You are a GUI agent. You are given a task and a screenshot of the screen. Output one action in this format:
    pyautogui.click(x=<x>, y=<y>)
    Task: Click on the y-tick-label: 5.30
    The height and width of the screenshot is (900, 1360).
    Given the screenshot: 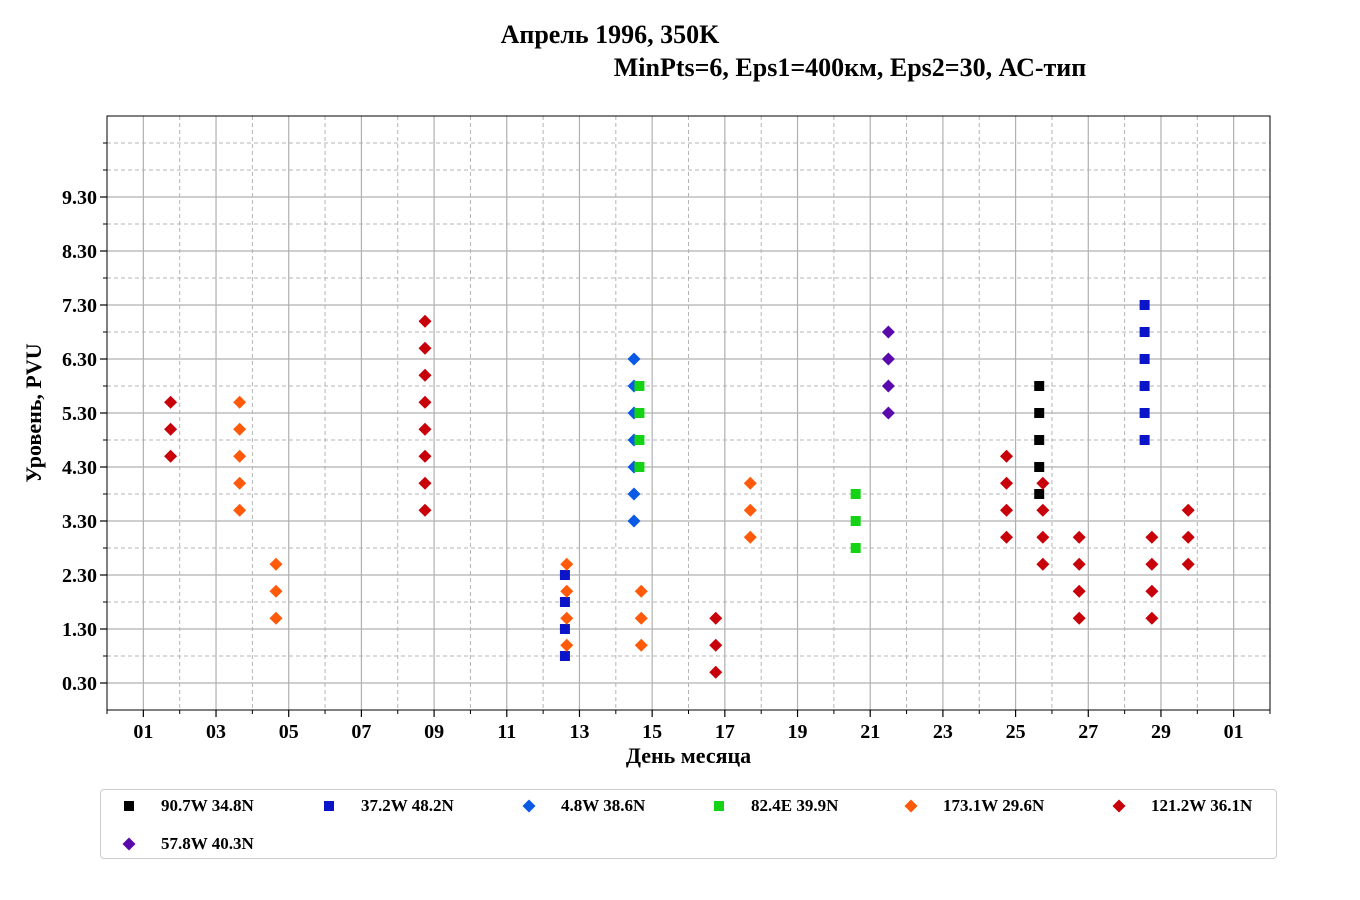 What is the action you would take?
    pyautogui.click(x=79, y=414)
    